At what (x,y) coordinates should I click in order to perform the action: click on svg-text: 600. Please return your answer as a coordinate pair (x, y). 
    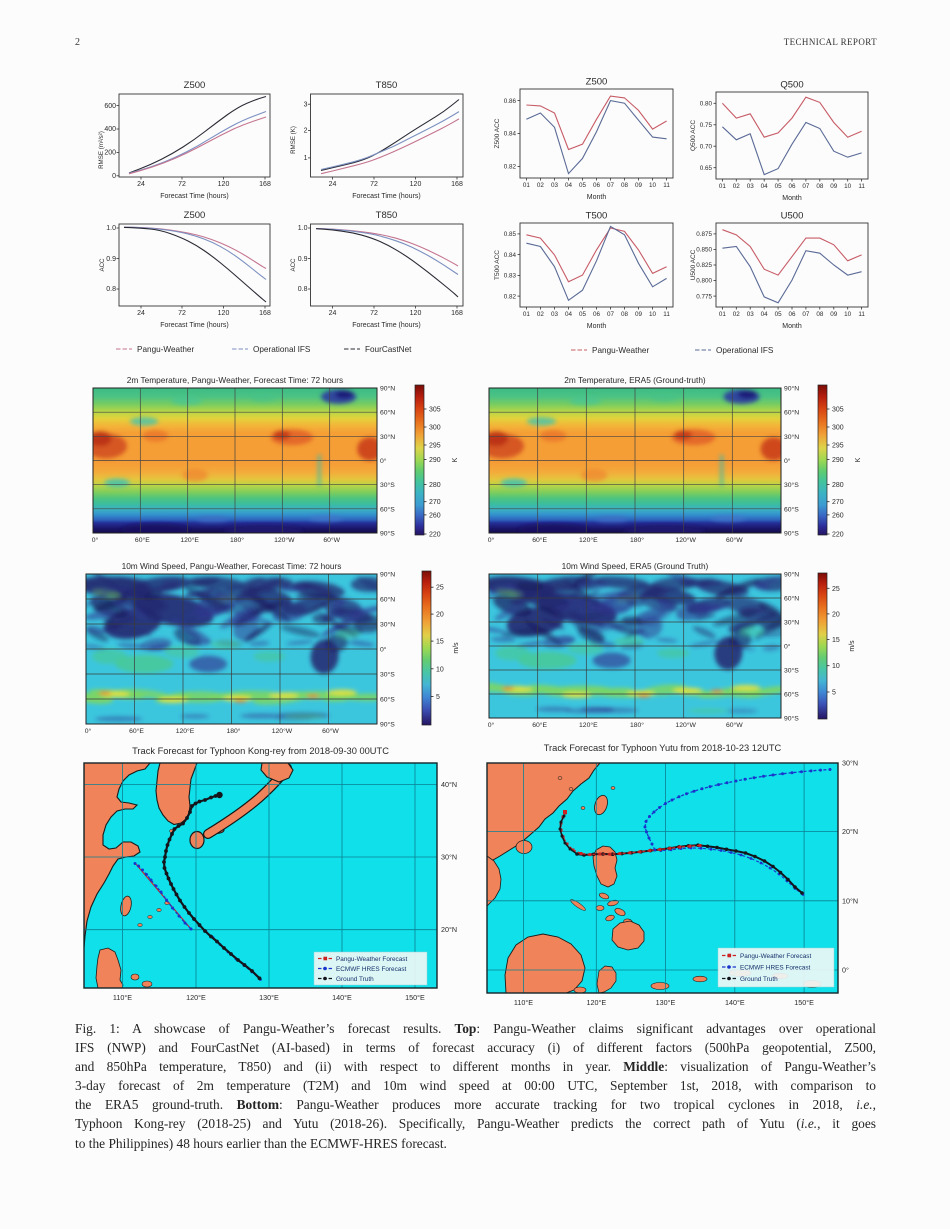
    Looking at the image, I should click on (110, 106).